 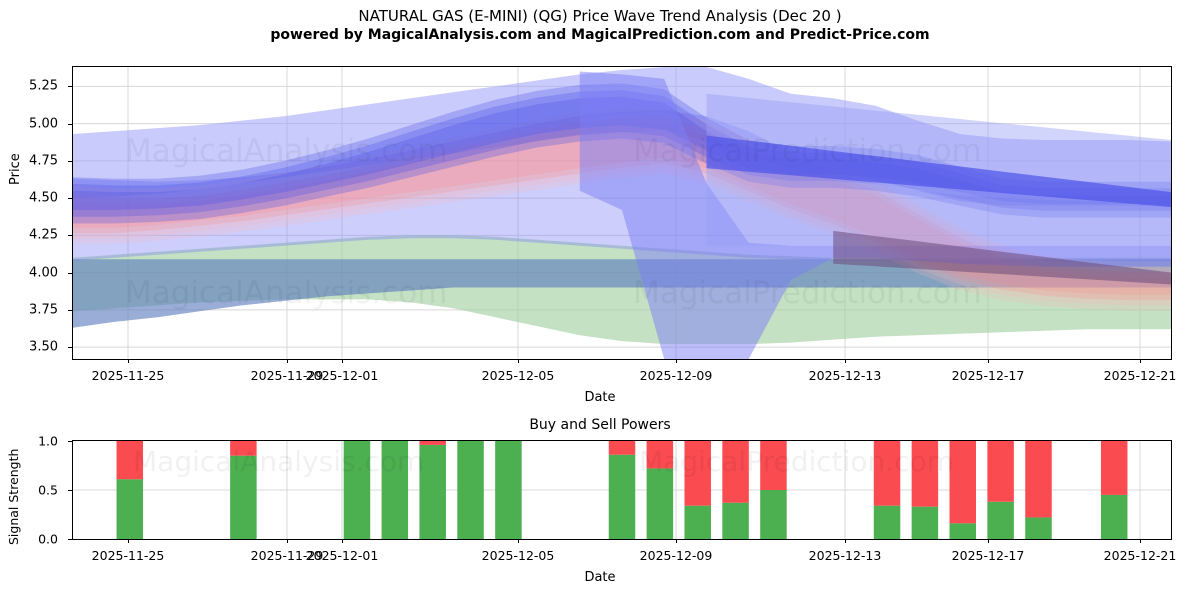 What do you see at coordinates (845, 555) in the screenshot?
I see `power-x-tick-label: 2025-12-13` at bounding box center [845, 555].